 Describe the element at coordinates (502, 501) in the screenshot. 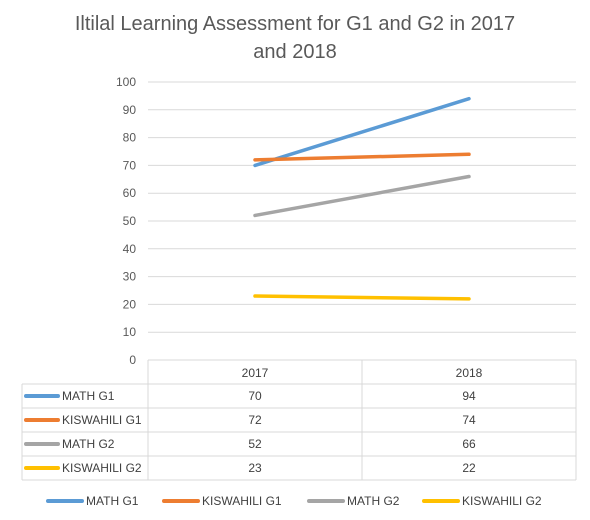

I see `legend-label: KISWAHILI G2` at that location.